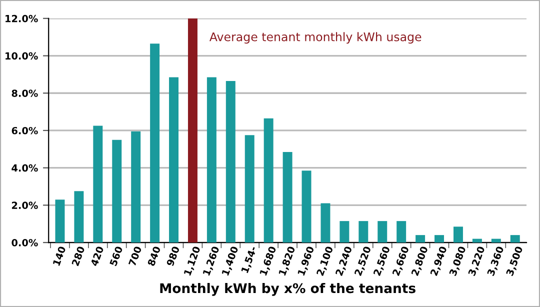 Image resolution: width=540 pixels, height=307 pixels. What do you see at coordinates (22, 56) in the screenshot?
I see `y-tick-label: 10.0%` at bounding box center [22, 56].